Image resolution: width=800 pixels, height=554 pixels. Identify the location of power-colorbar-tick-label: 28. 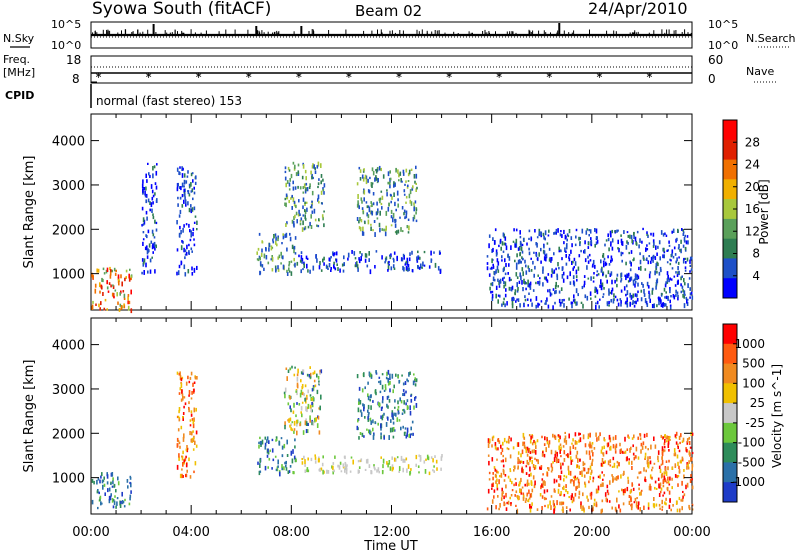
(752, 142).